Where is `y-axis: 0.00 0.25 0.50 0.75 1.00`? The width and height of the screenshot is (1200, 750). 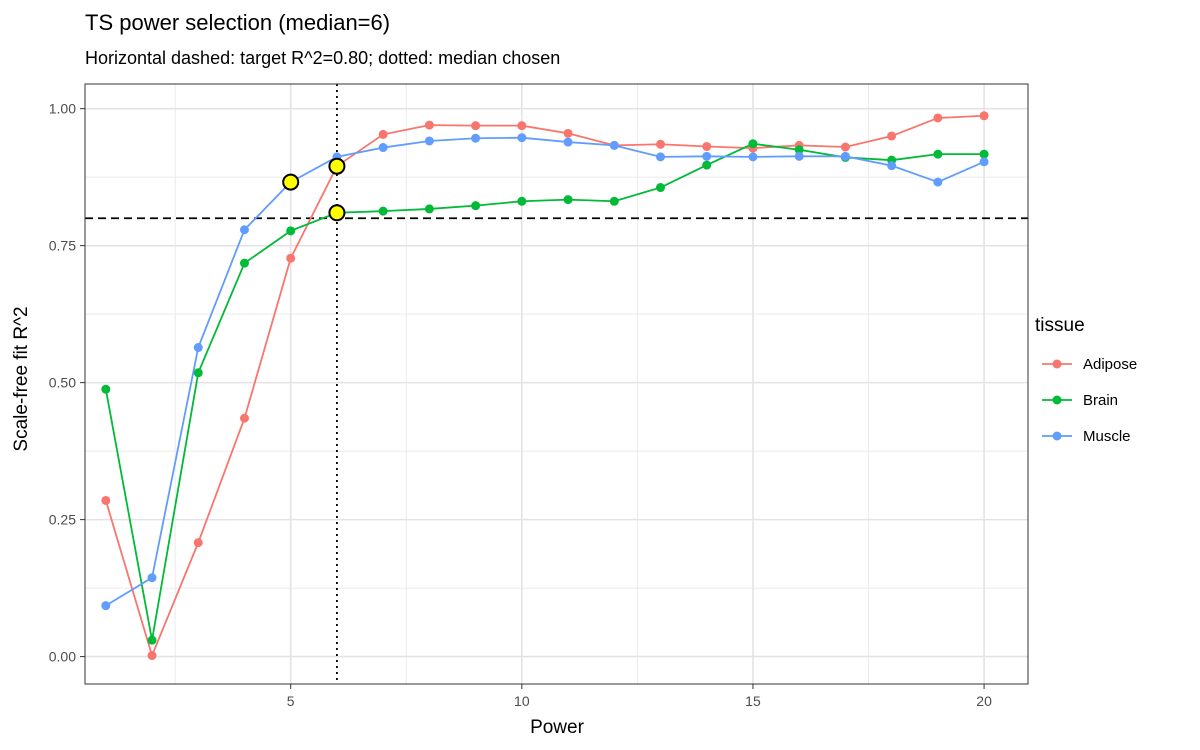
y-axis: 0.00 0.25 0.50 0.75 1.00 is located at coordinates (67, 383).